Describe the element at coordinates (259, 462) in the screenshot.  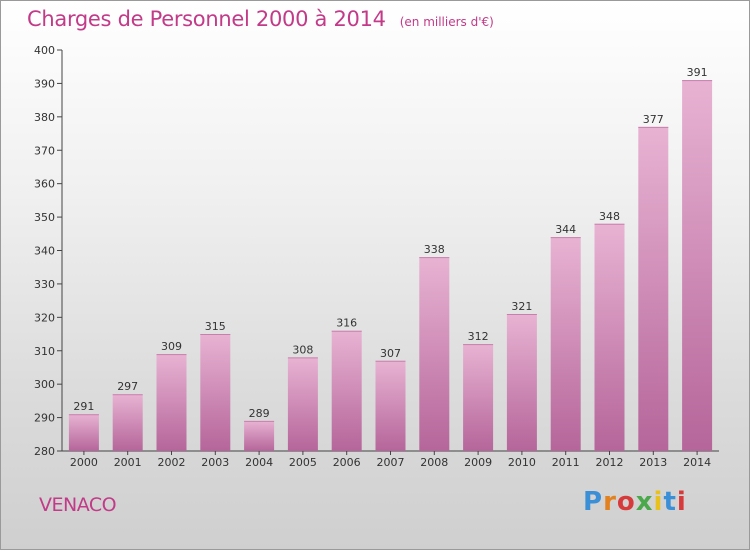
I see `x-tick-label: 2004` at that location.